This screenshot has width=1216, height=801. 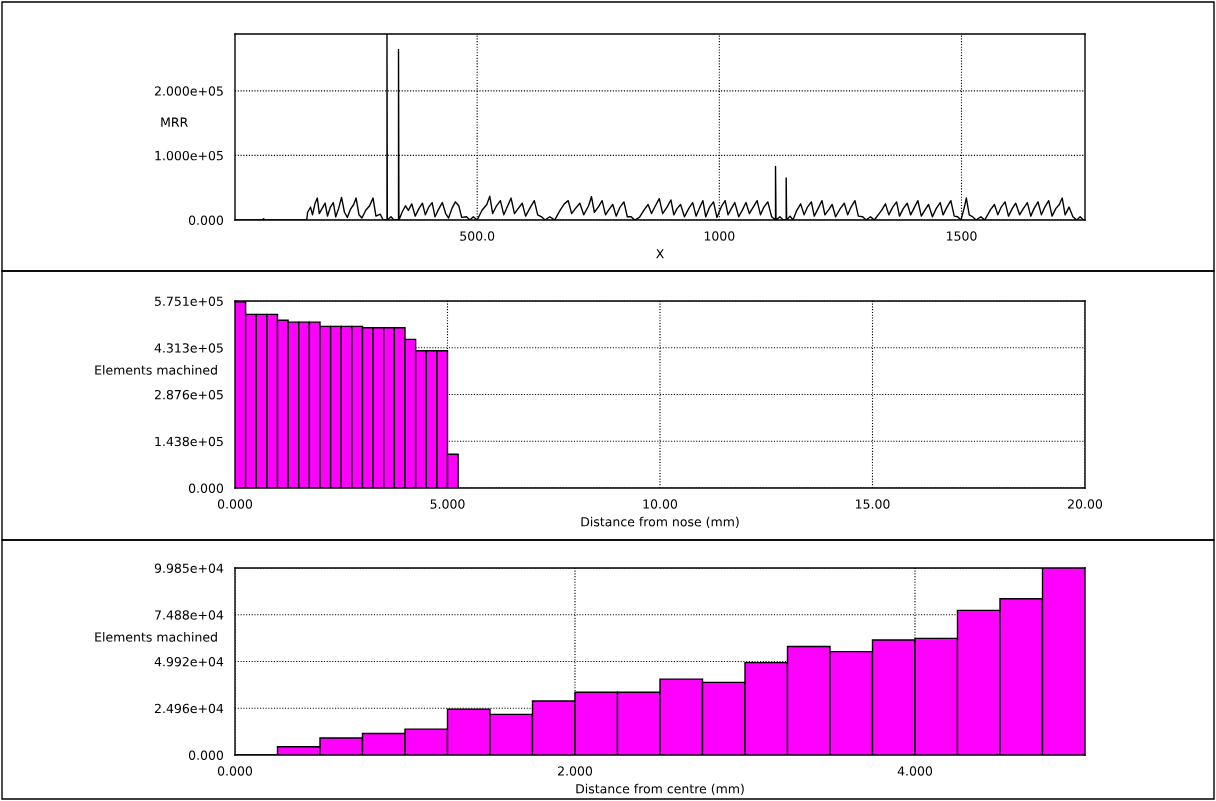 I want to click on y-tick-label: 2.496e+04, so click(x=189, y=708).